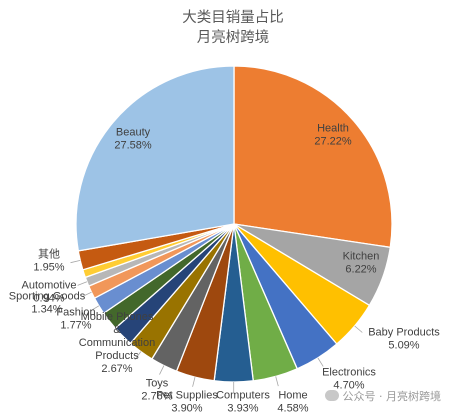 The image size is (451, 417). Describe the element at coordinates (331, 395) in the screenshot. I see `wechat-icon` at that location.